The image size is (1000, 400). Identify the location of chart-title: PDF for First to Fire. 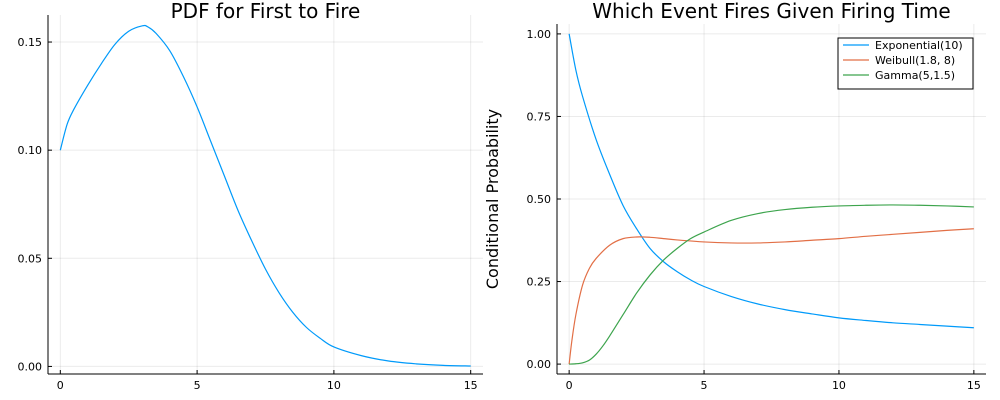
(266, 11).